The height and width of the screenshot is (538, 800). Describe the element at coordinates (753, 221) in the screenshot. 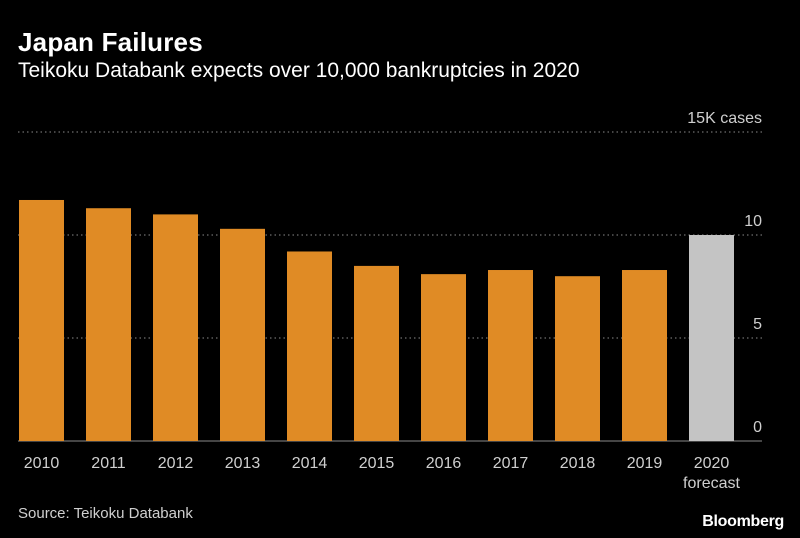

I see `y-tick-label: 10` at that location.